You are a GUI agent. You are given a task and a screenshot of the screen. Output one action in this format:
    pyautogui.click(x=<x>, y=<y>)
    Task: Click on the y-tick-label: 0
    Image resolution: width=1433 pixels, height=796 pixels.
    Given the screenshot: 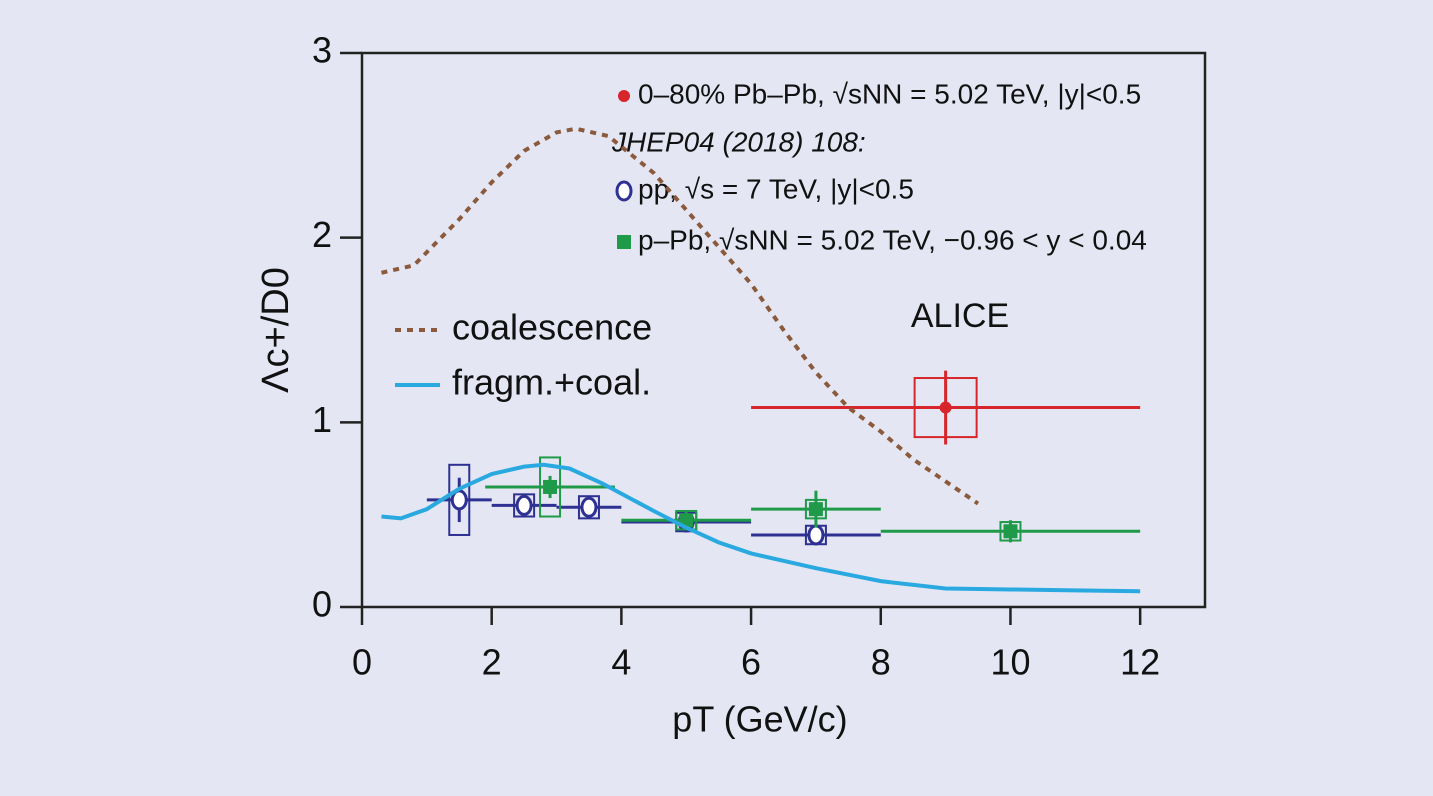 What is the action you would take?
    pyautogui.click(x=322, y=604)
    